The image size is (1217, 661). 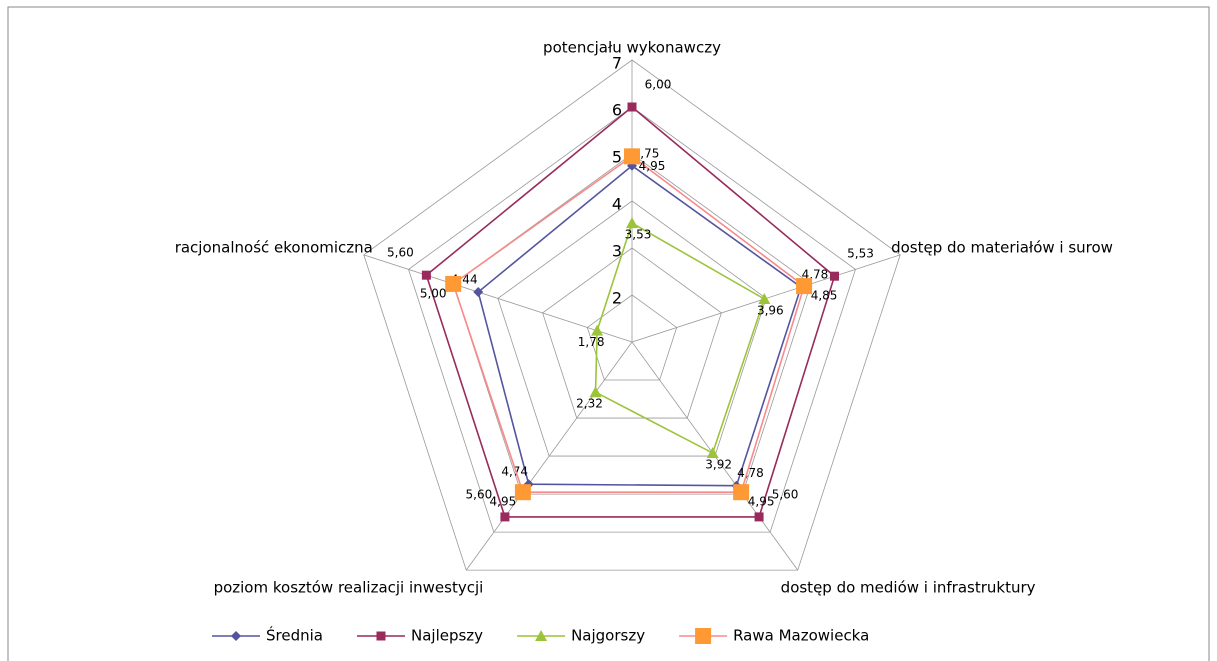 I want to click on value-label: 3,53, so click(x=638, y=235).